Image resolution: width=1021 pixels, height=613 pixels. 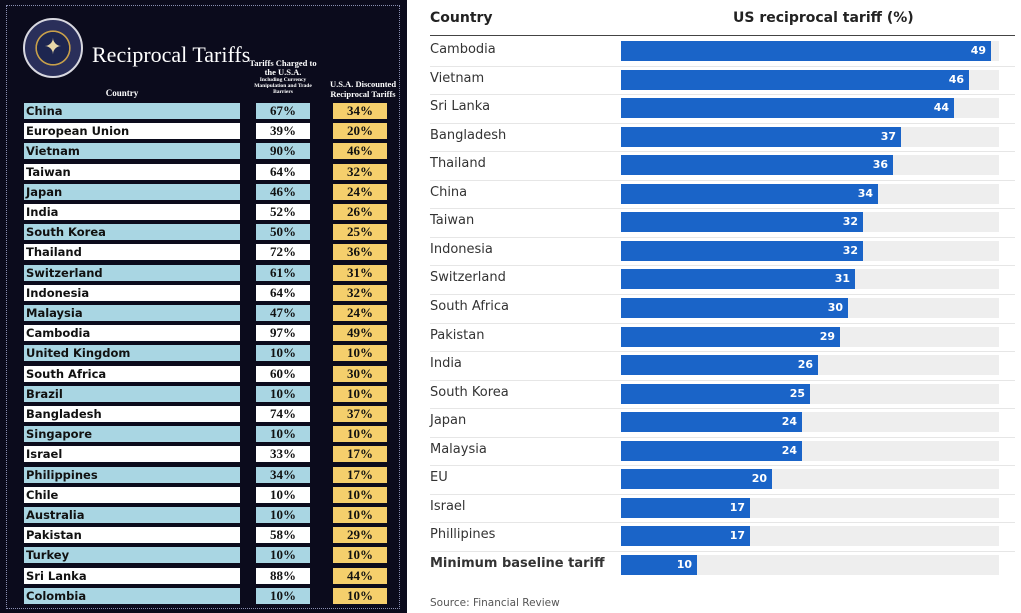 What do you see at coordinates (283, 535) in the screenshot?
I see `row-tariff-charged: 58%` at bounding box center [283, 535].